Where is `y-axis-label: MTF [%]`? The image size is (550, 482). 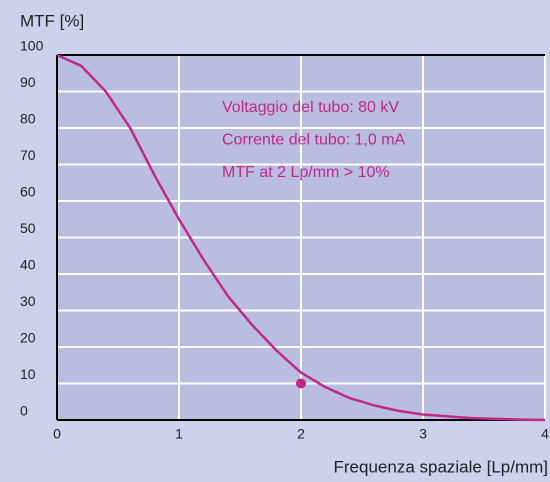
y-axis-label: MTF [%] is located at coordinates (52, 20).